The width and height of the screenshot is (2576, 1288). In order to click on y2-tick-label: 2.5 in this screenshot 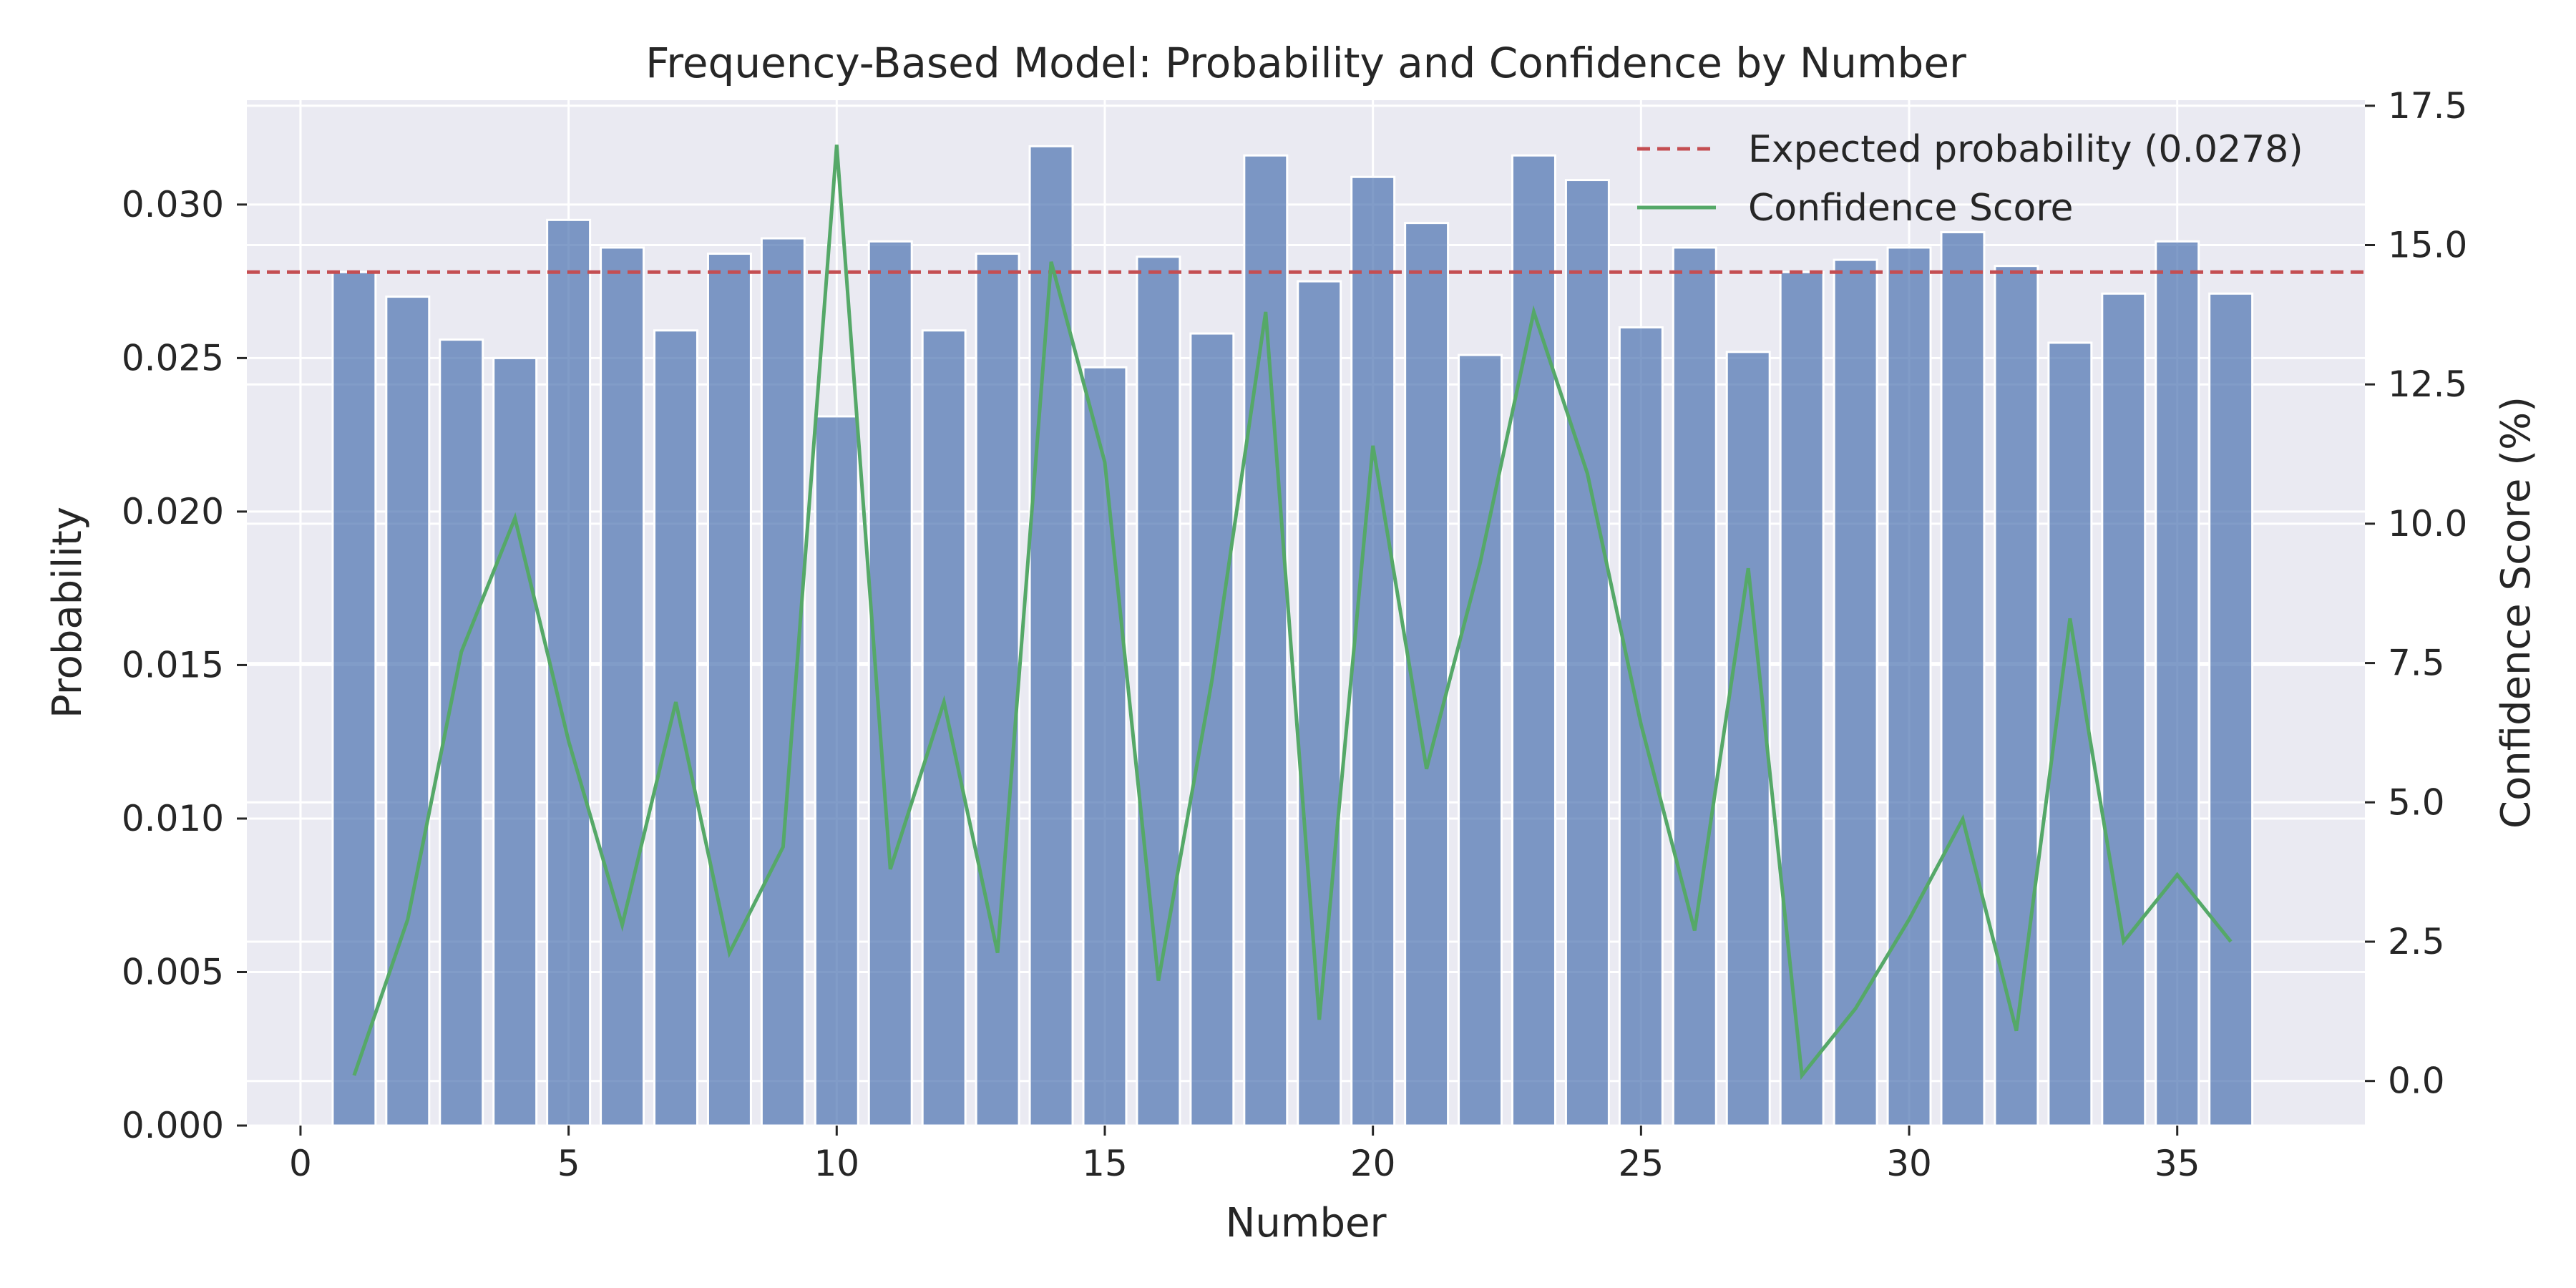, I will do `click(2416, 941)`.